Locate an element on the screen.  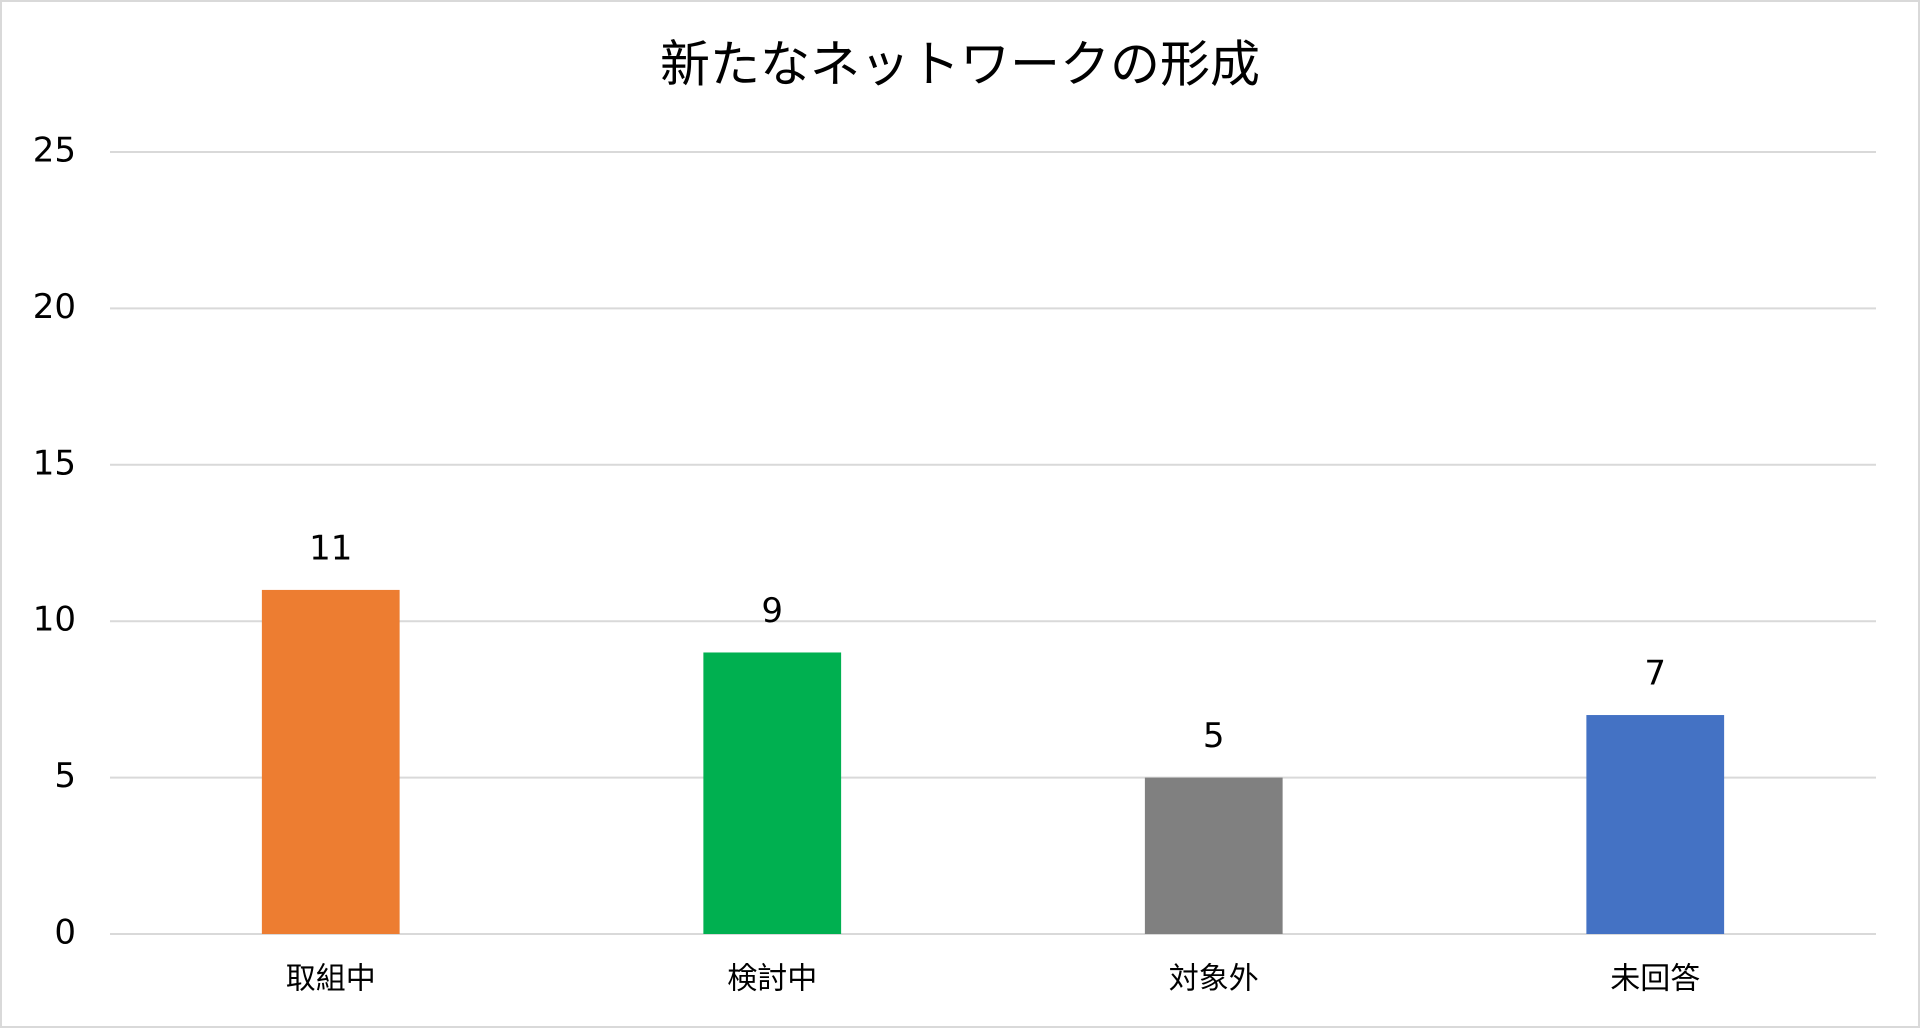
y-tick-label: 20 is located at coordinates (54, 307).